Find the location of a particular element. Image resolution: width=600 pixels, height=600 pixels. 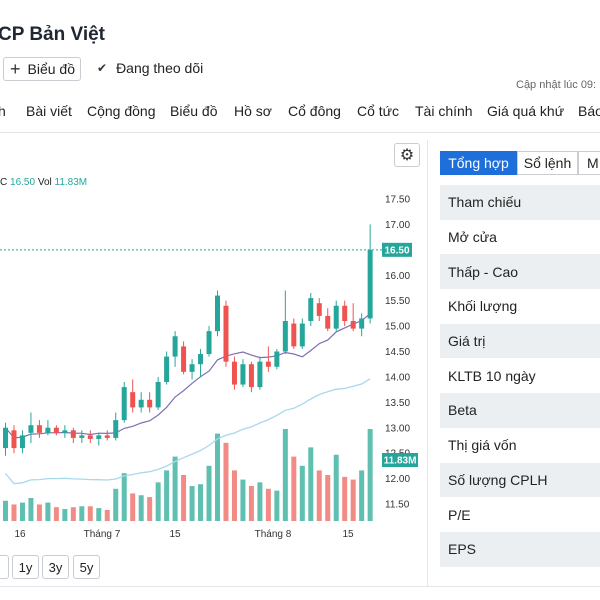

page-title: CP Bản Việt is located at coordinates (53, 34).